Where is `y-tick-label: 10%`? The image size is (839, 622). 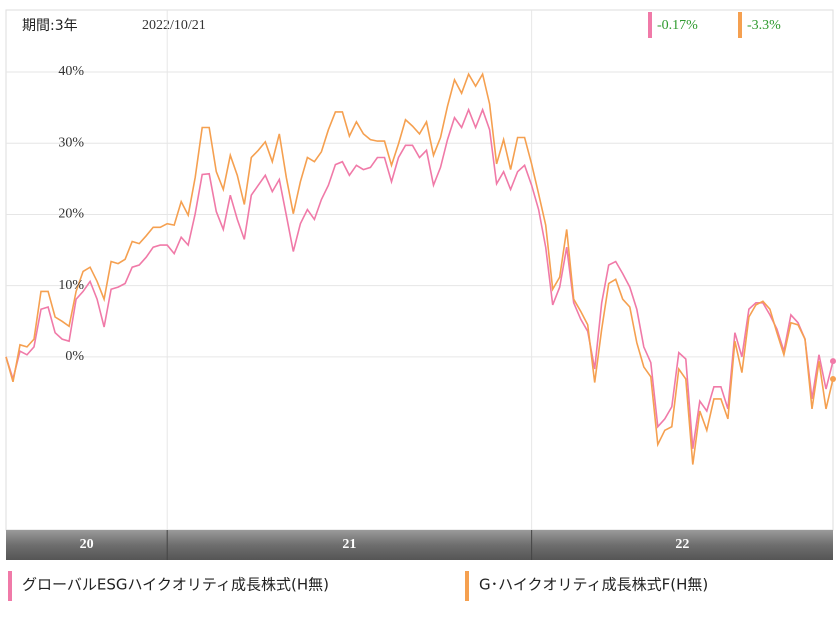 y-tick-label: 10% is located at coordinates (71, 285).